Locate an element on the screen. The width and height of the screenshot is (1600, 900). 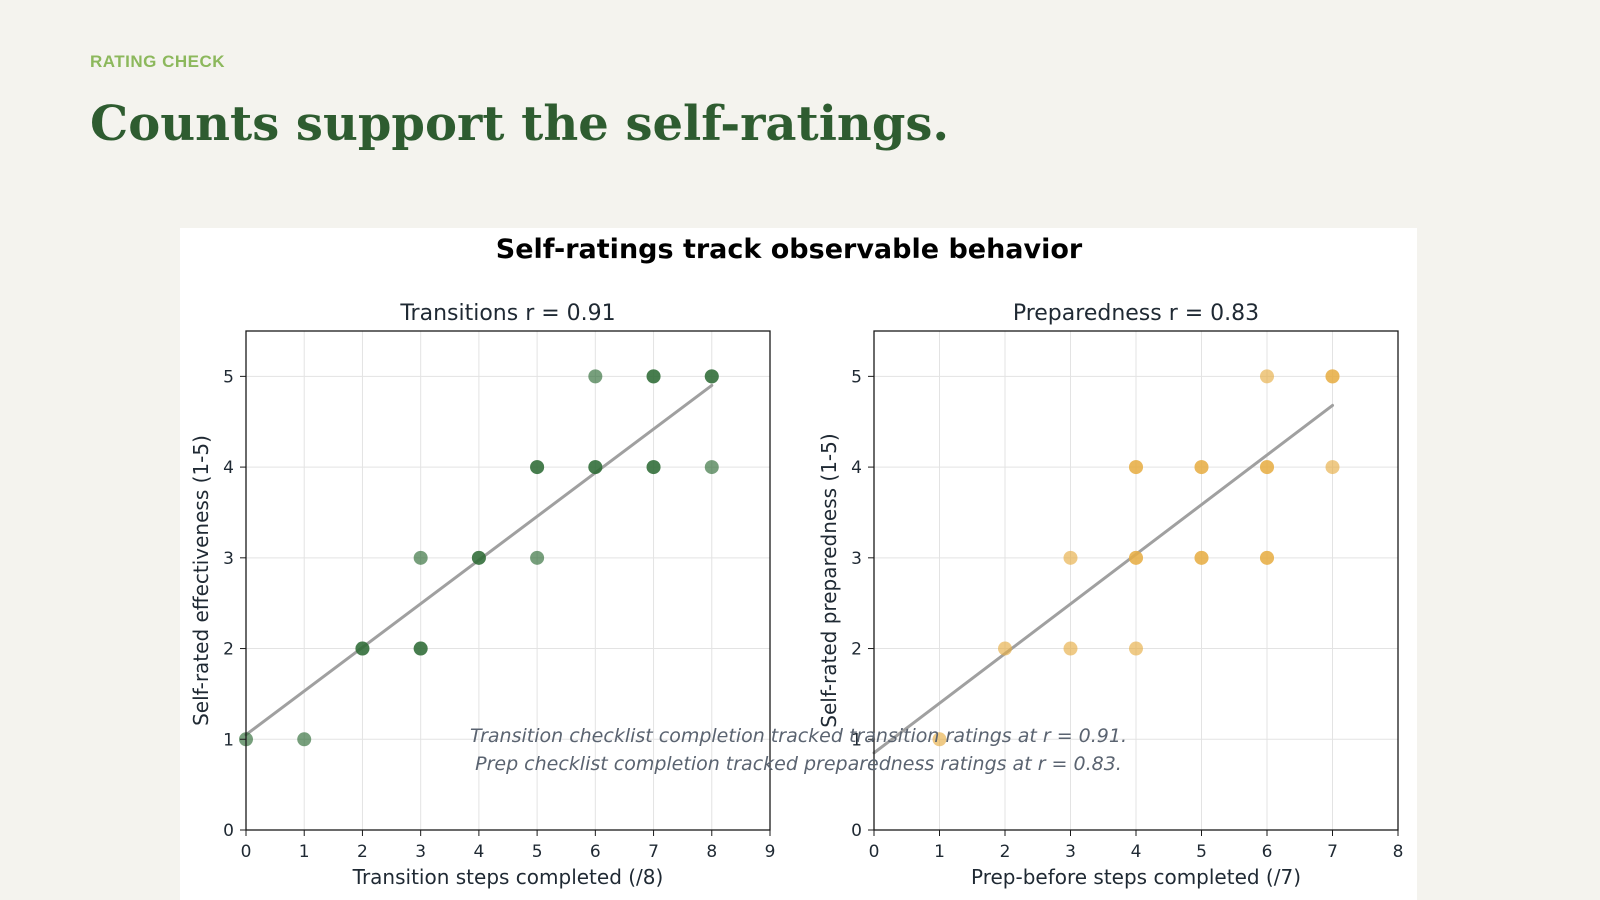
section-kicker: RATING CHECK is located at coordinates (158, 61).